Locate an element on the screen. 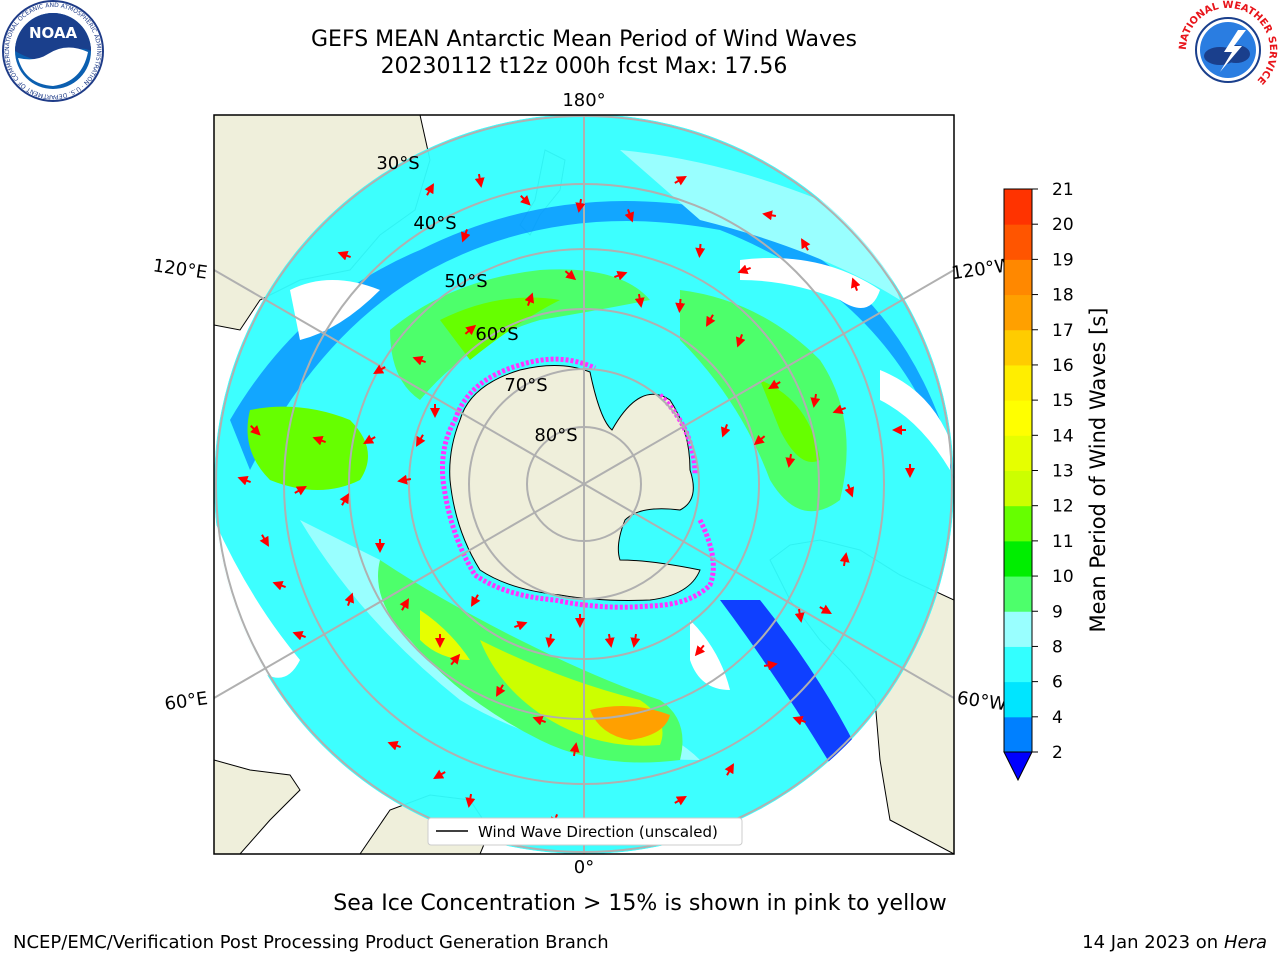 Image resolution: width=1280 pixels, height=960 pixels. lat-label-50s: 50°S is located at coordinates (465, 281).